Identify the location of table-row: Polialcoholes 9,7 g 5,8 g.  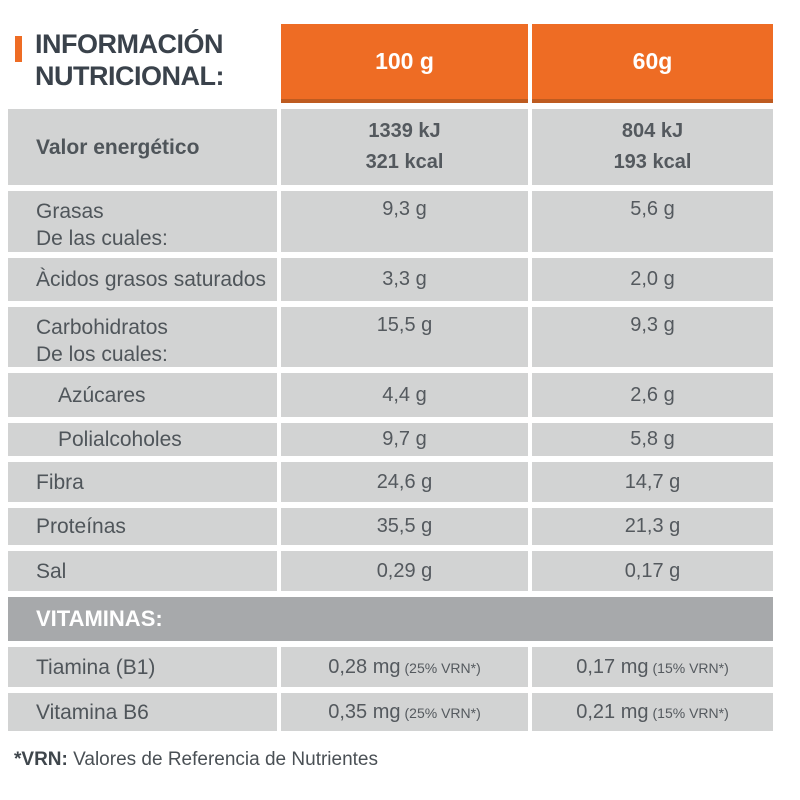
(390, 439).